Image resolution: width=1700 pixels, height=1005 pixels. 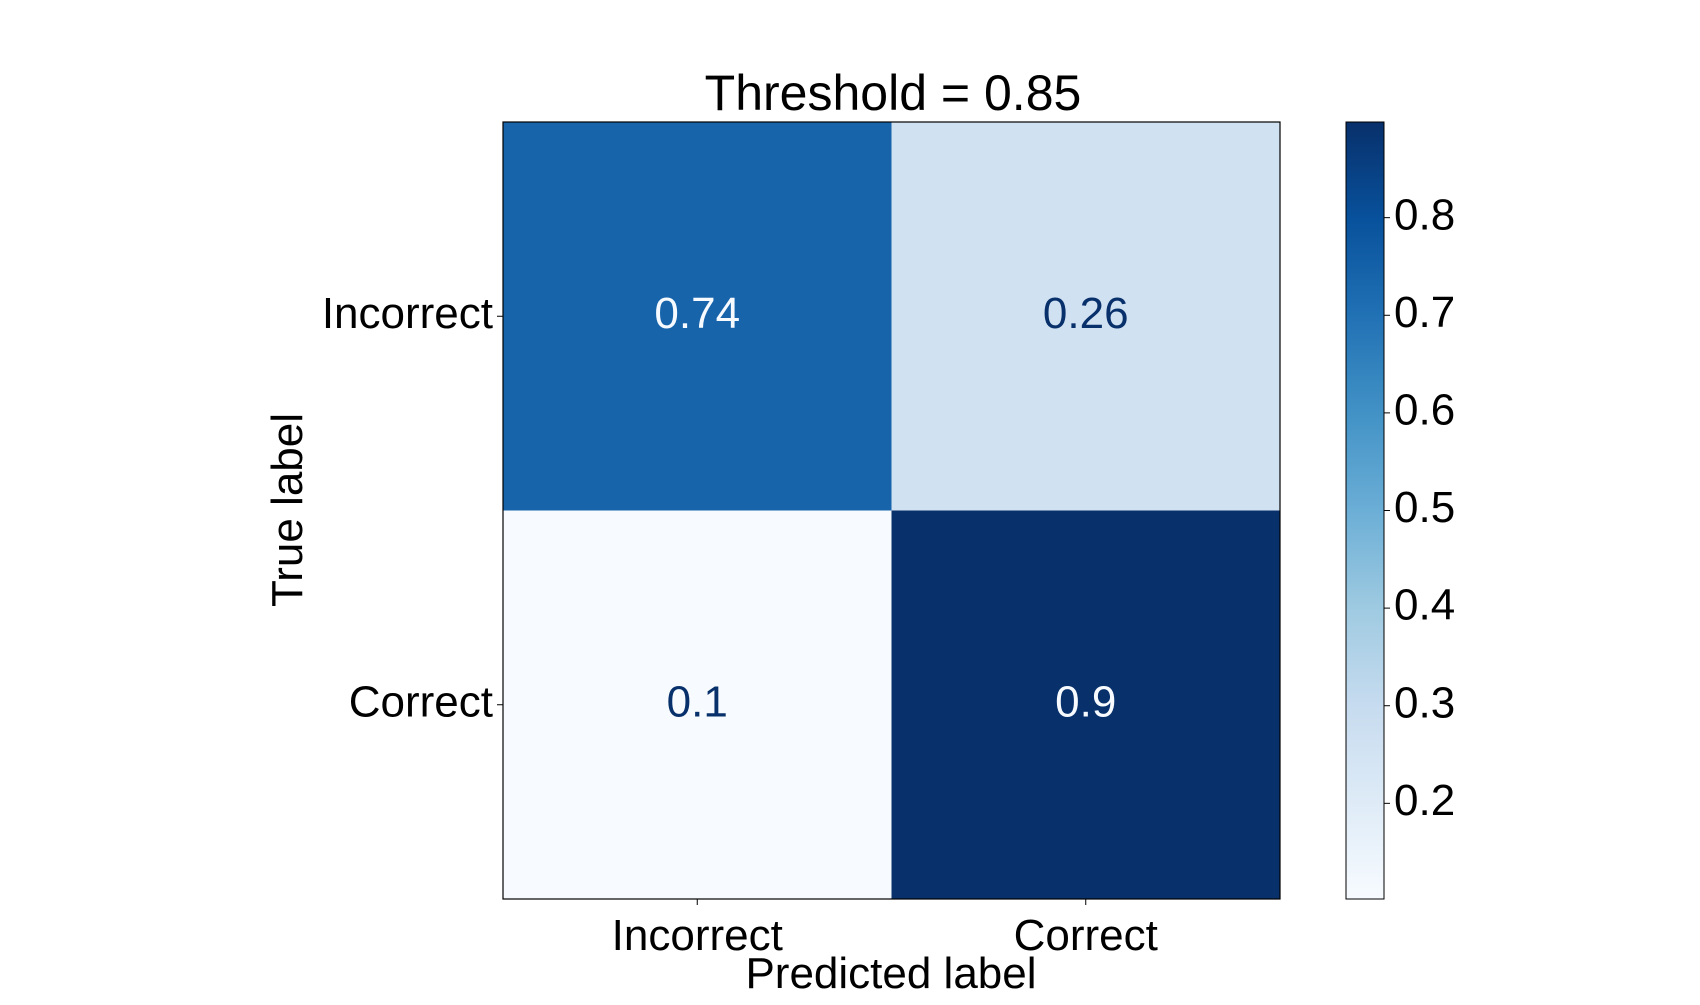 I want to click on x-tick-label: Correct, so click(x=1086, y=935).